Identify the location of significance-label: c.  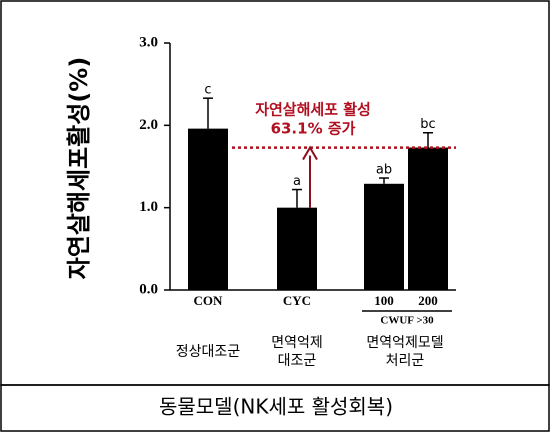
(207, 90).